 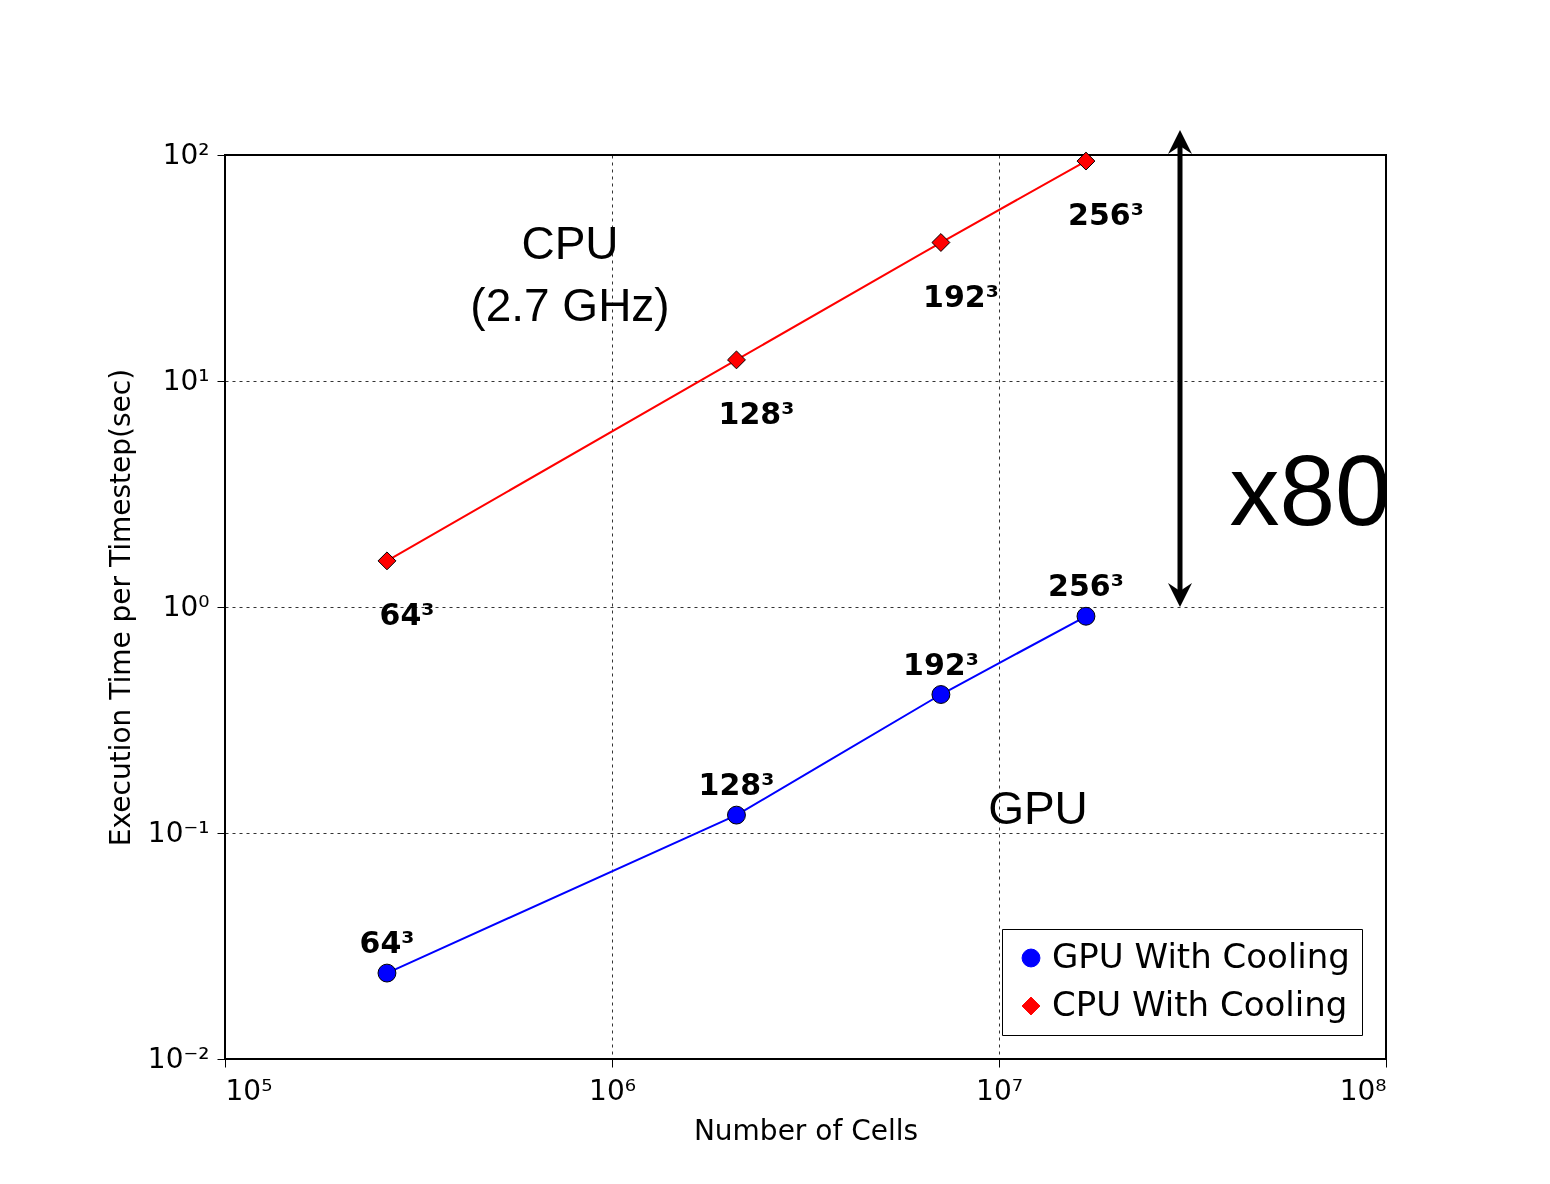 I want to click on x-tick-label: 10⁷, so click(x=999, y=1090).